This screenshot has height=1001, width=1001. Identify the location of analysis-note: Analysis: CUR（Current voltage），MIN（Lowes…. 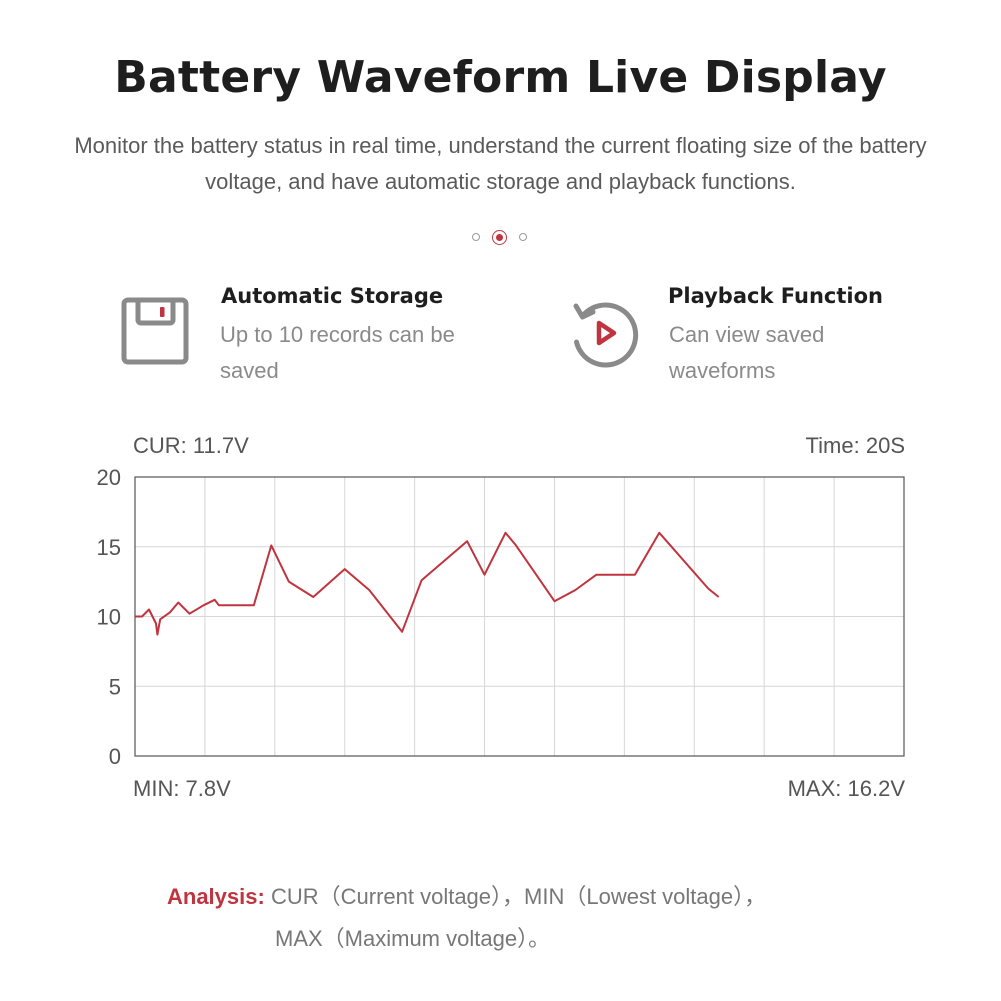
(517, 918).